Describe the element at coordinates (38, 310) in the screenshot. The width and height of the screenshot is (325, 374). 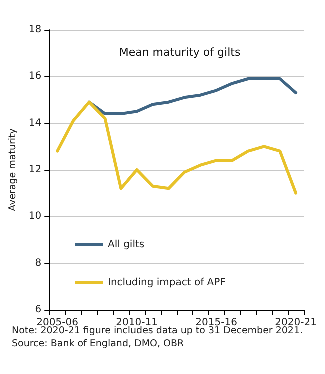
I see `y-tick-label: 6` at that location.